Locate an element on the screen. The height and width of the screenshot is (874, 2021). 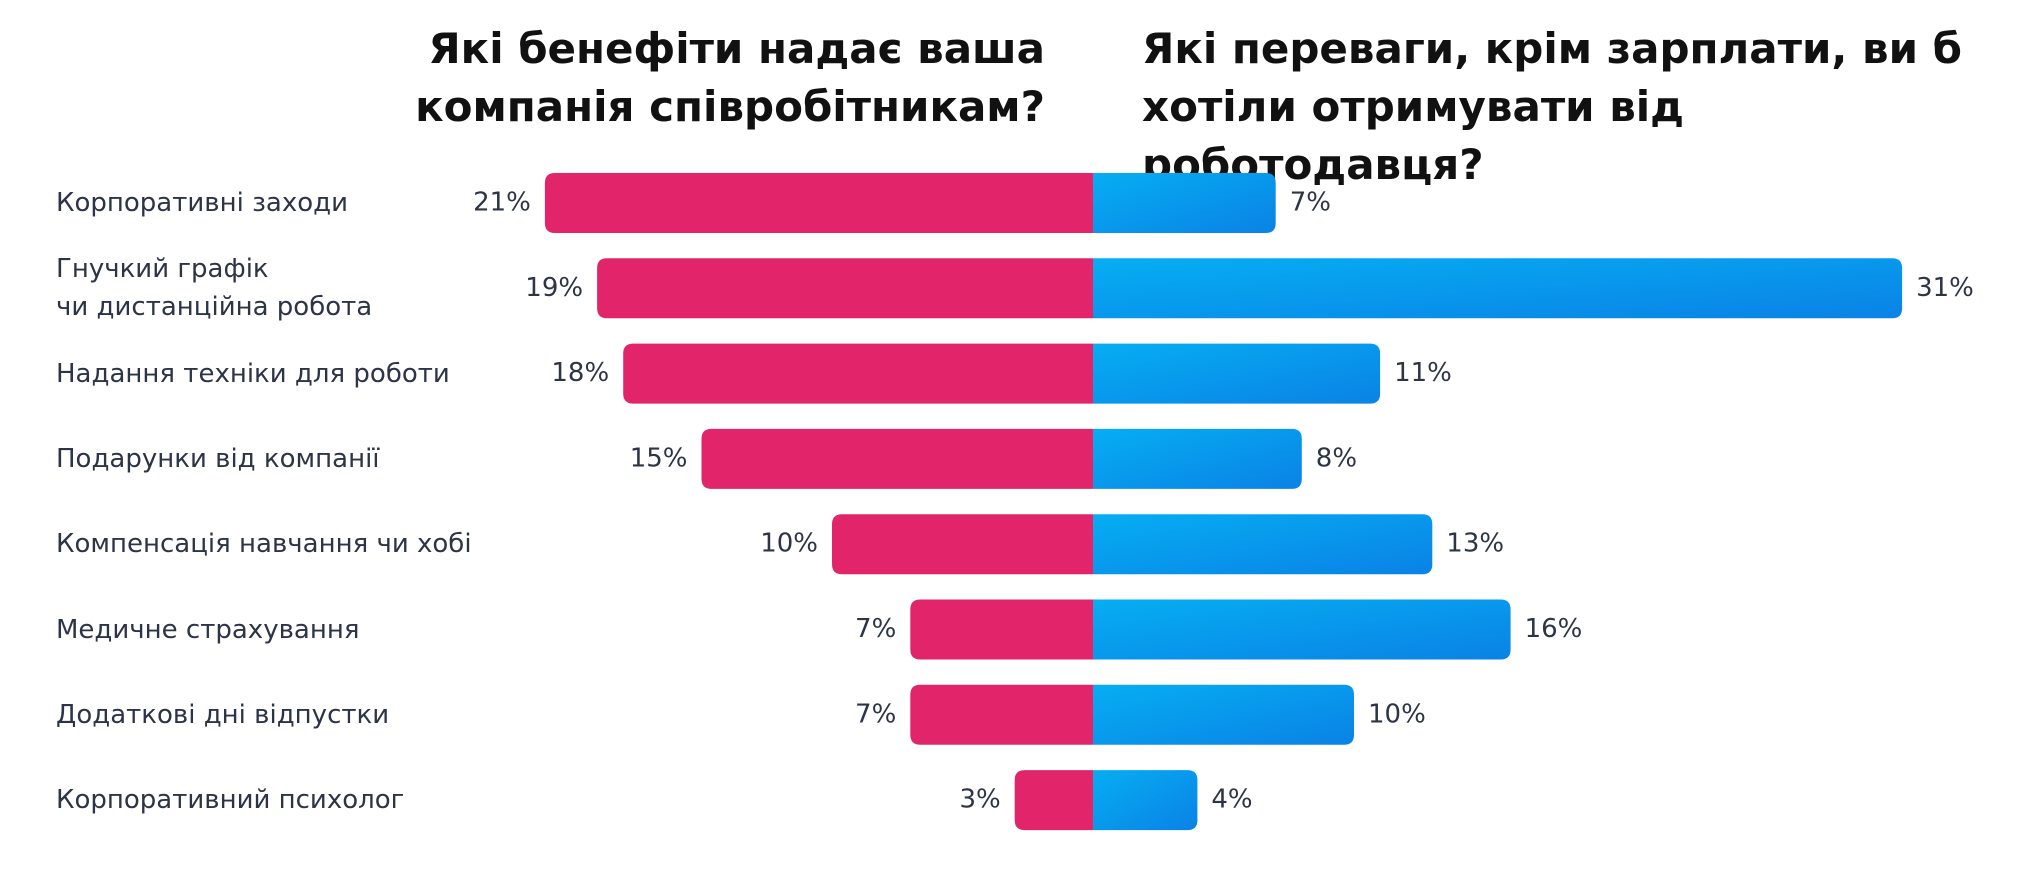
value-label: 21% is located at coordinates (502, 203).